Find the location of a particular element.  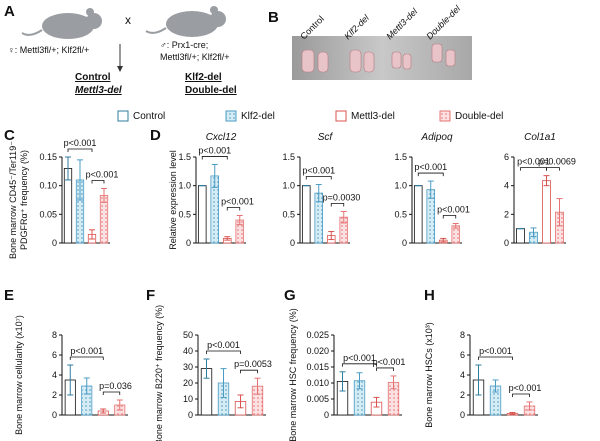

y-tick-label: 0.010 is located at coordinates (317, 383).